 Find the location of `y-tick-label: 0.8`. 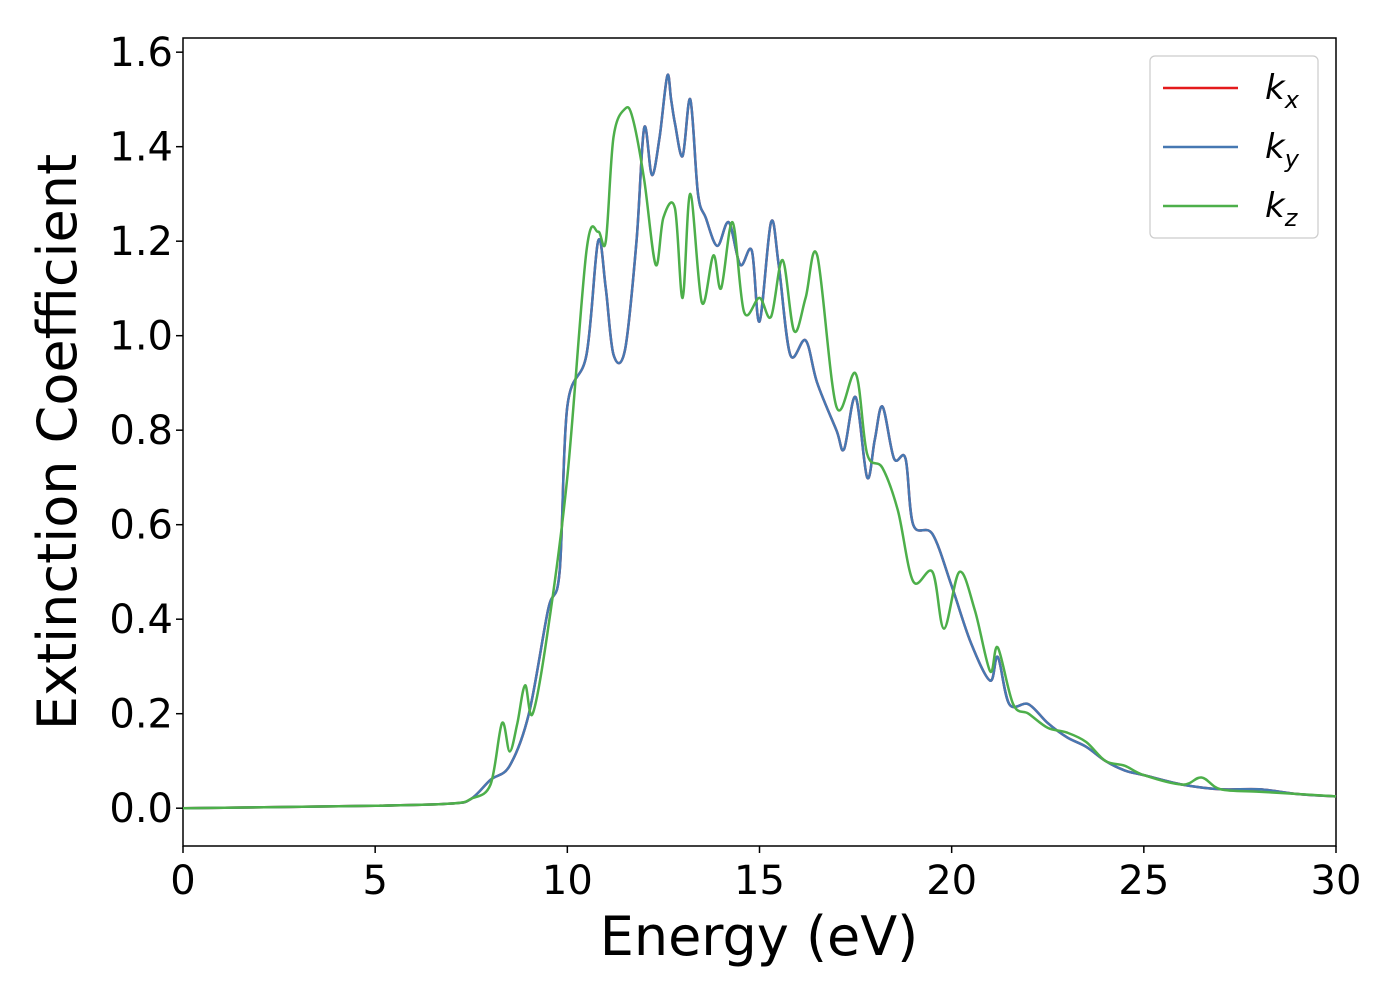

y-tick-label: 0.8 is located at coordinates (141, 431).